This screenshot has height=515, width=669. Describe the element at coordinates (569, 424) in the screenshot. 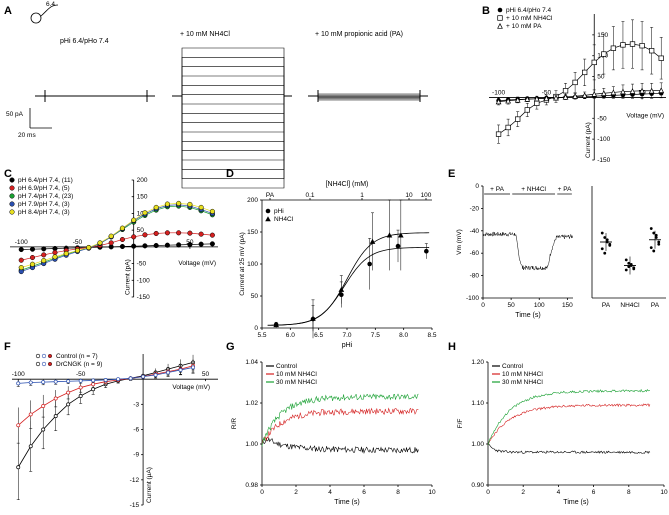

I see `time-trace` at that location.